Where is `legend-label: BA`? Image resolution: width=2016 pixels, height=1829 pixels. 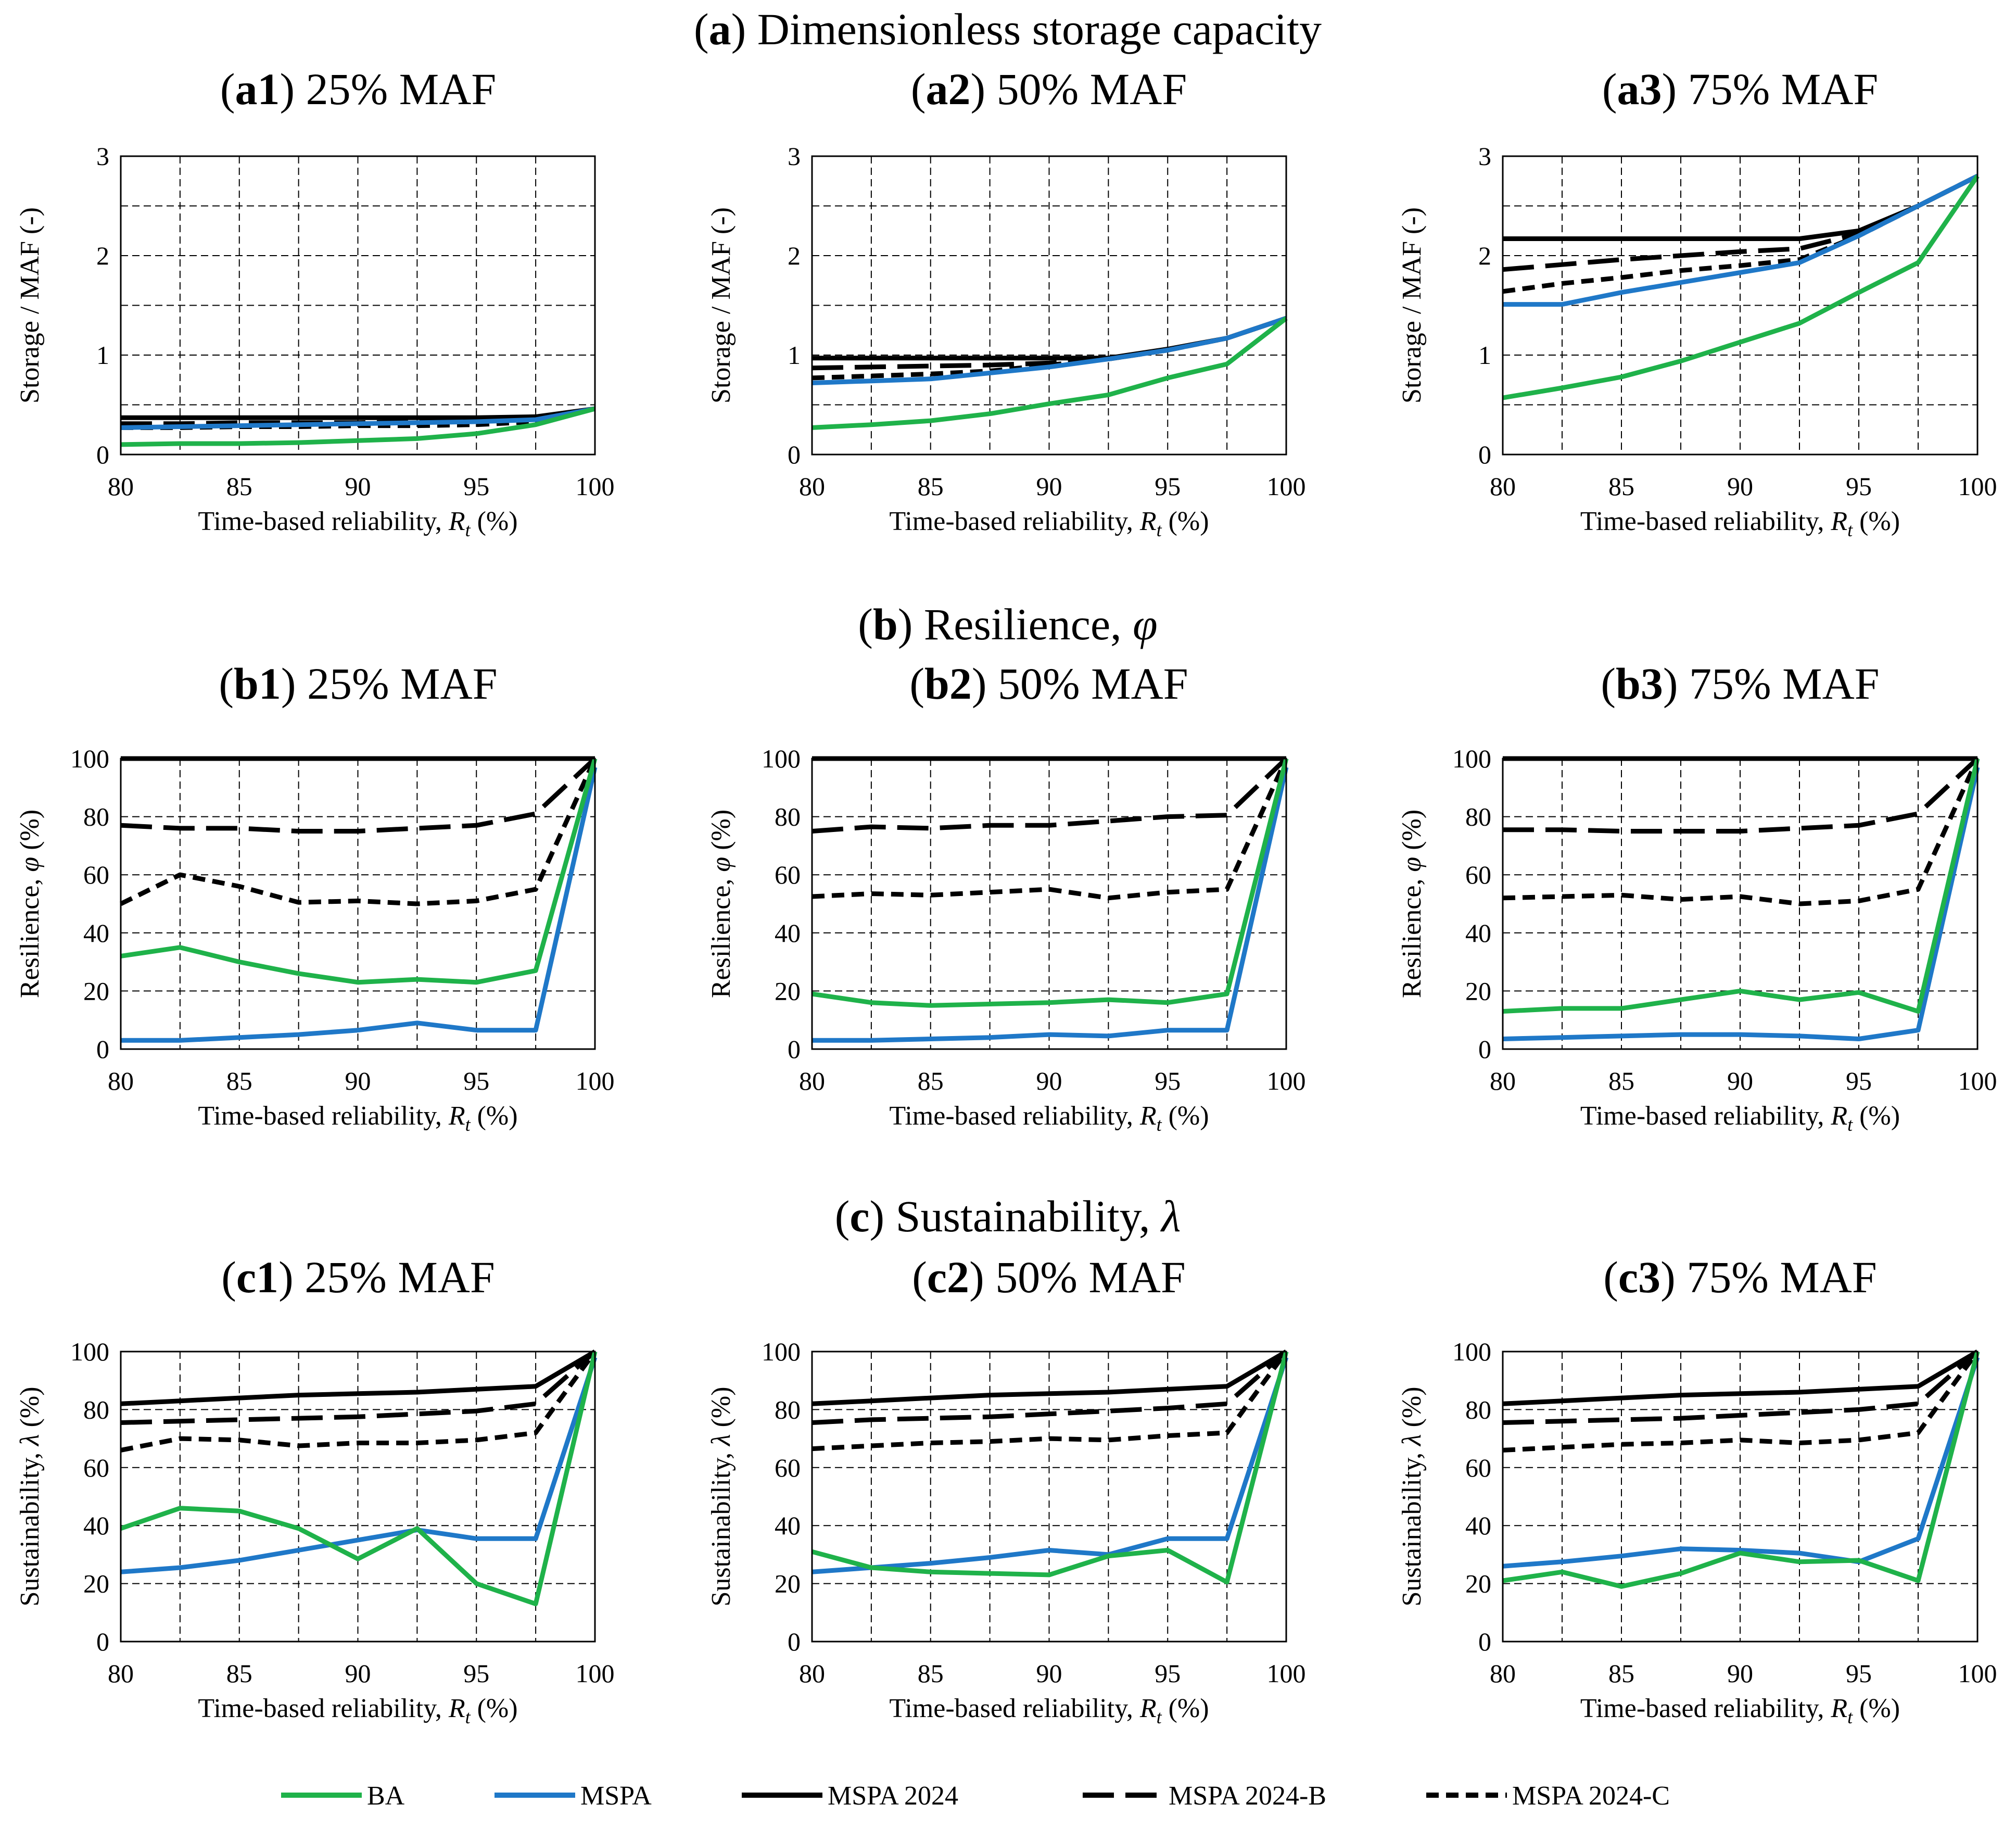 legend-label: BA is located at coordinates (386, 1796).